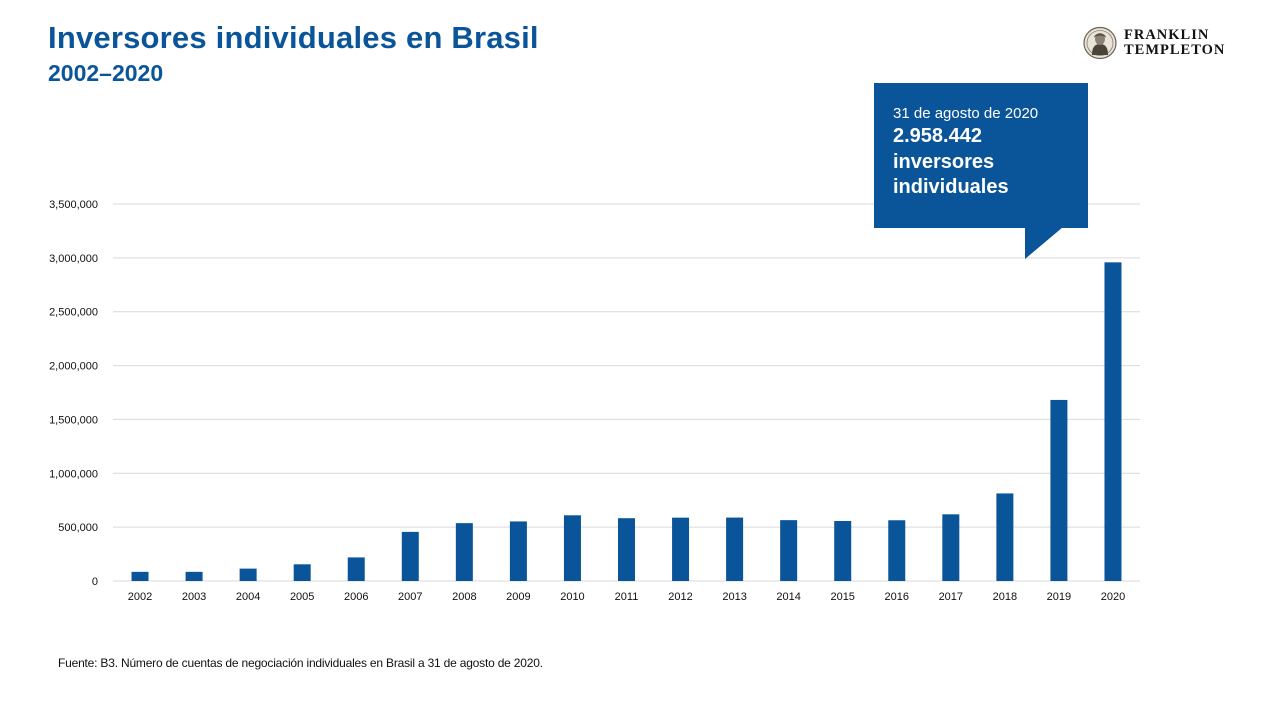  What do you see at coordinates (140, 597) in the screenshot?
I see `x-tick-label: 2002` at bounding box center [140, 597].